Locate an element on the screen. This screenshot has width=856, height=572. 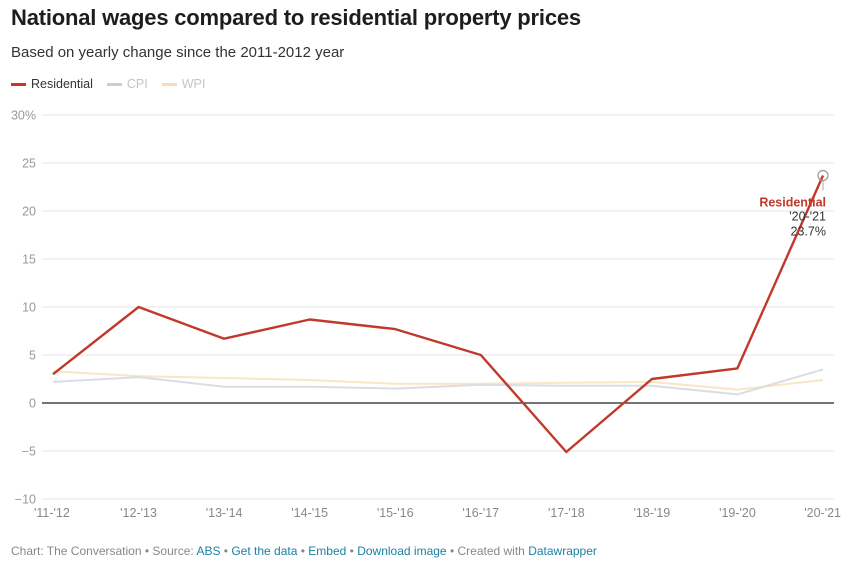
series-line-cpi is located at coordinates (438, 382).